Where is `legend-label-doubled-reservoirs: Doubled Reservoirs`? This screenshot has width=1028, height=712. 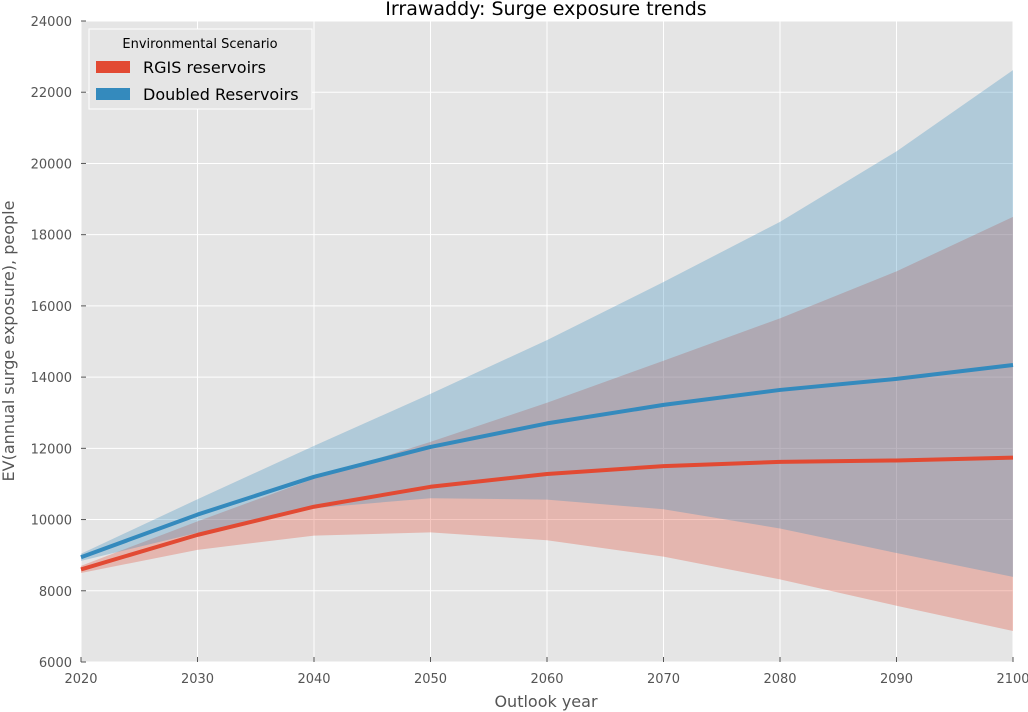
legend-label-doubled-reservoirs: Doubled Reservoirs is located at coordinates (221, 94).